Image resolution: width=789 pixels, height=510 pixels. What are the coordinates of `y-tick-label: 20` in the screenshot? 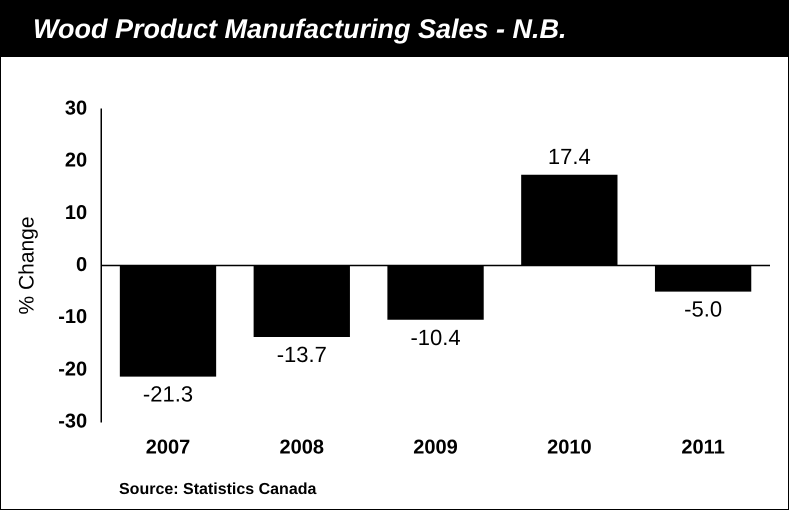 It's located at (76, 161).